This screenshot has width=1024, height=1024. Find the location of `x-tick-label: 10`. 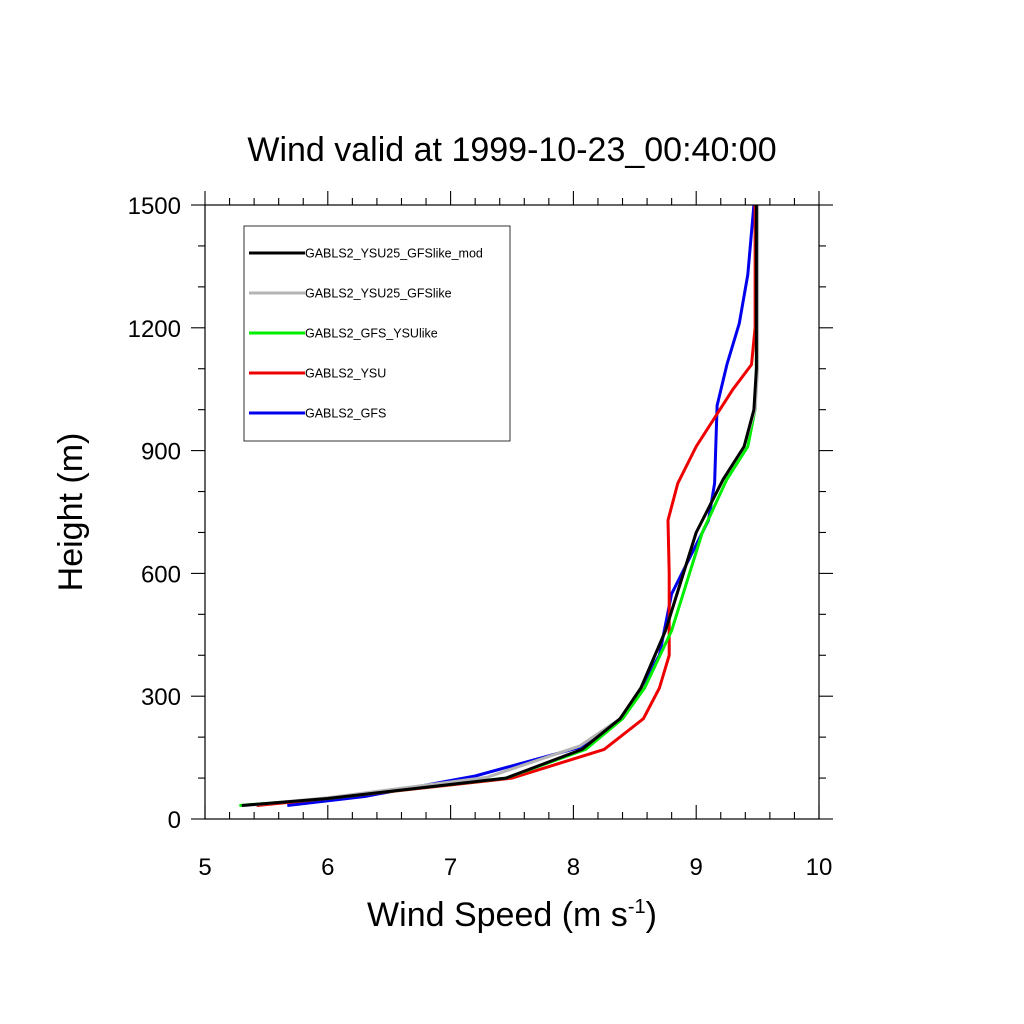

x-tick-label: 10 is located at coordinates (819, 867).